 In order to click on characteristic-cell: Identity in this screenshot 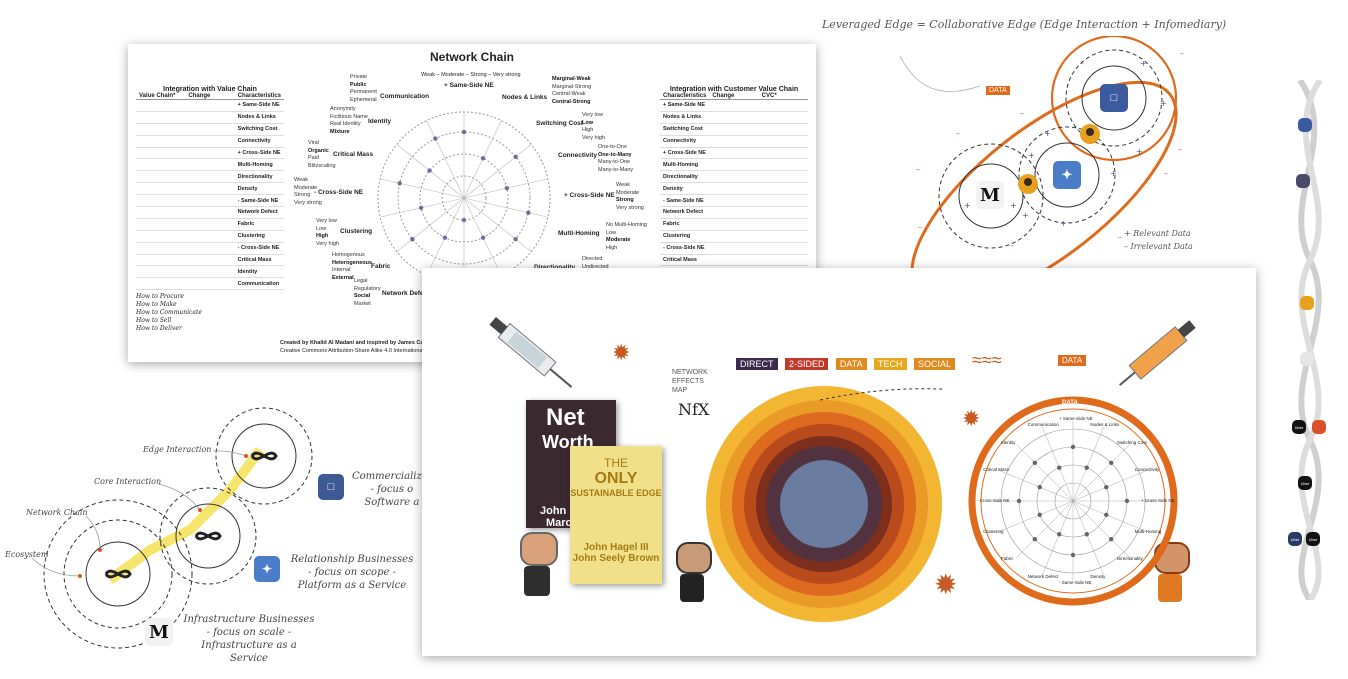, I will do `click(247, 271)`.